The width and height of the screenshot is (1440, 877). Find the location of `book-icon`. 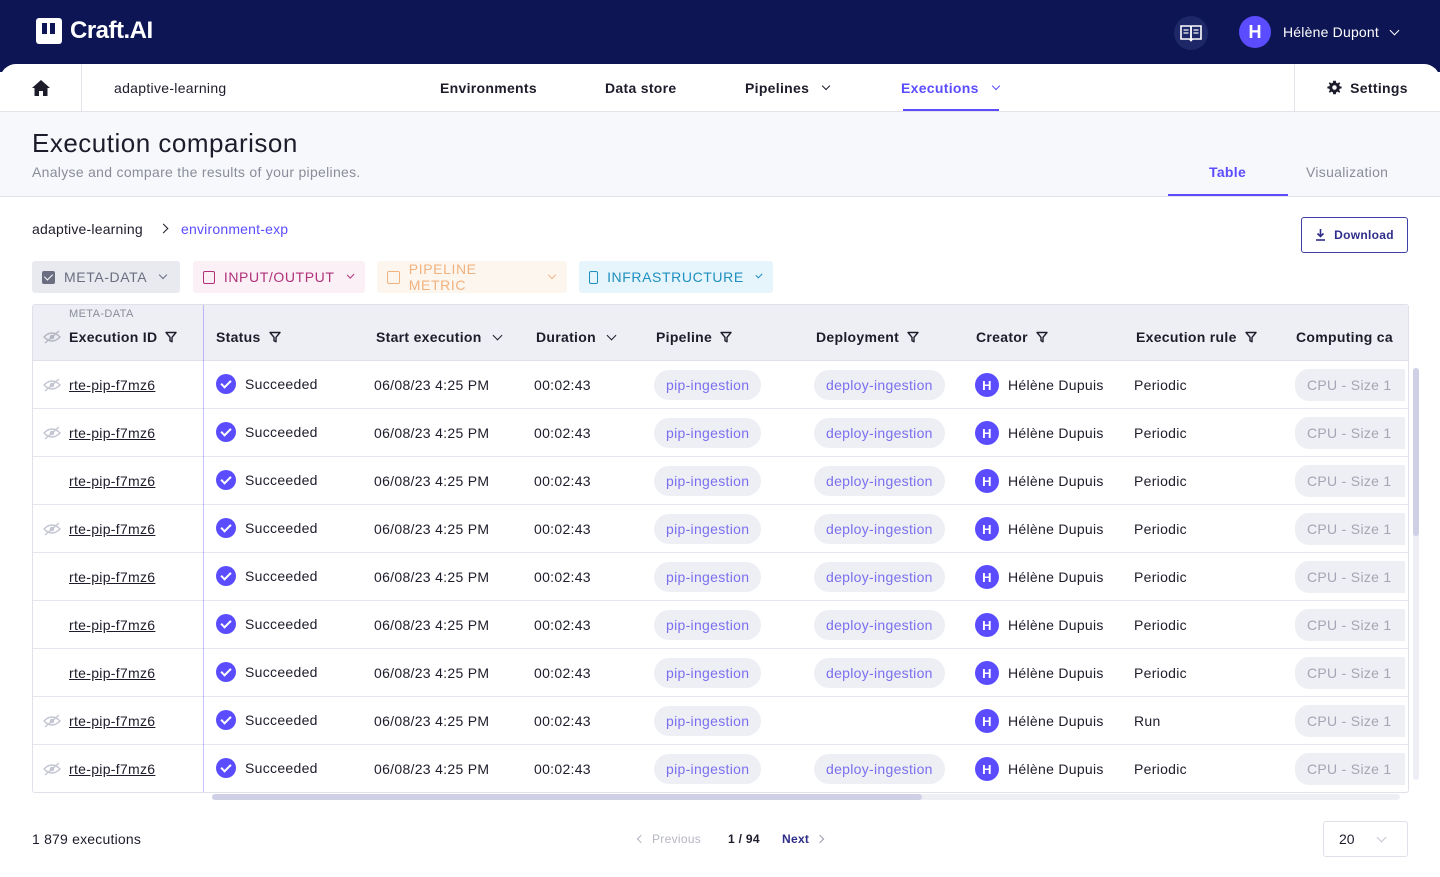

book-icon is located at coordinates (1191, 33).